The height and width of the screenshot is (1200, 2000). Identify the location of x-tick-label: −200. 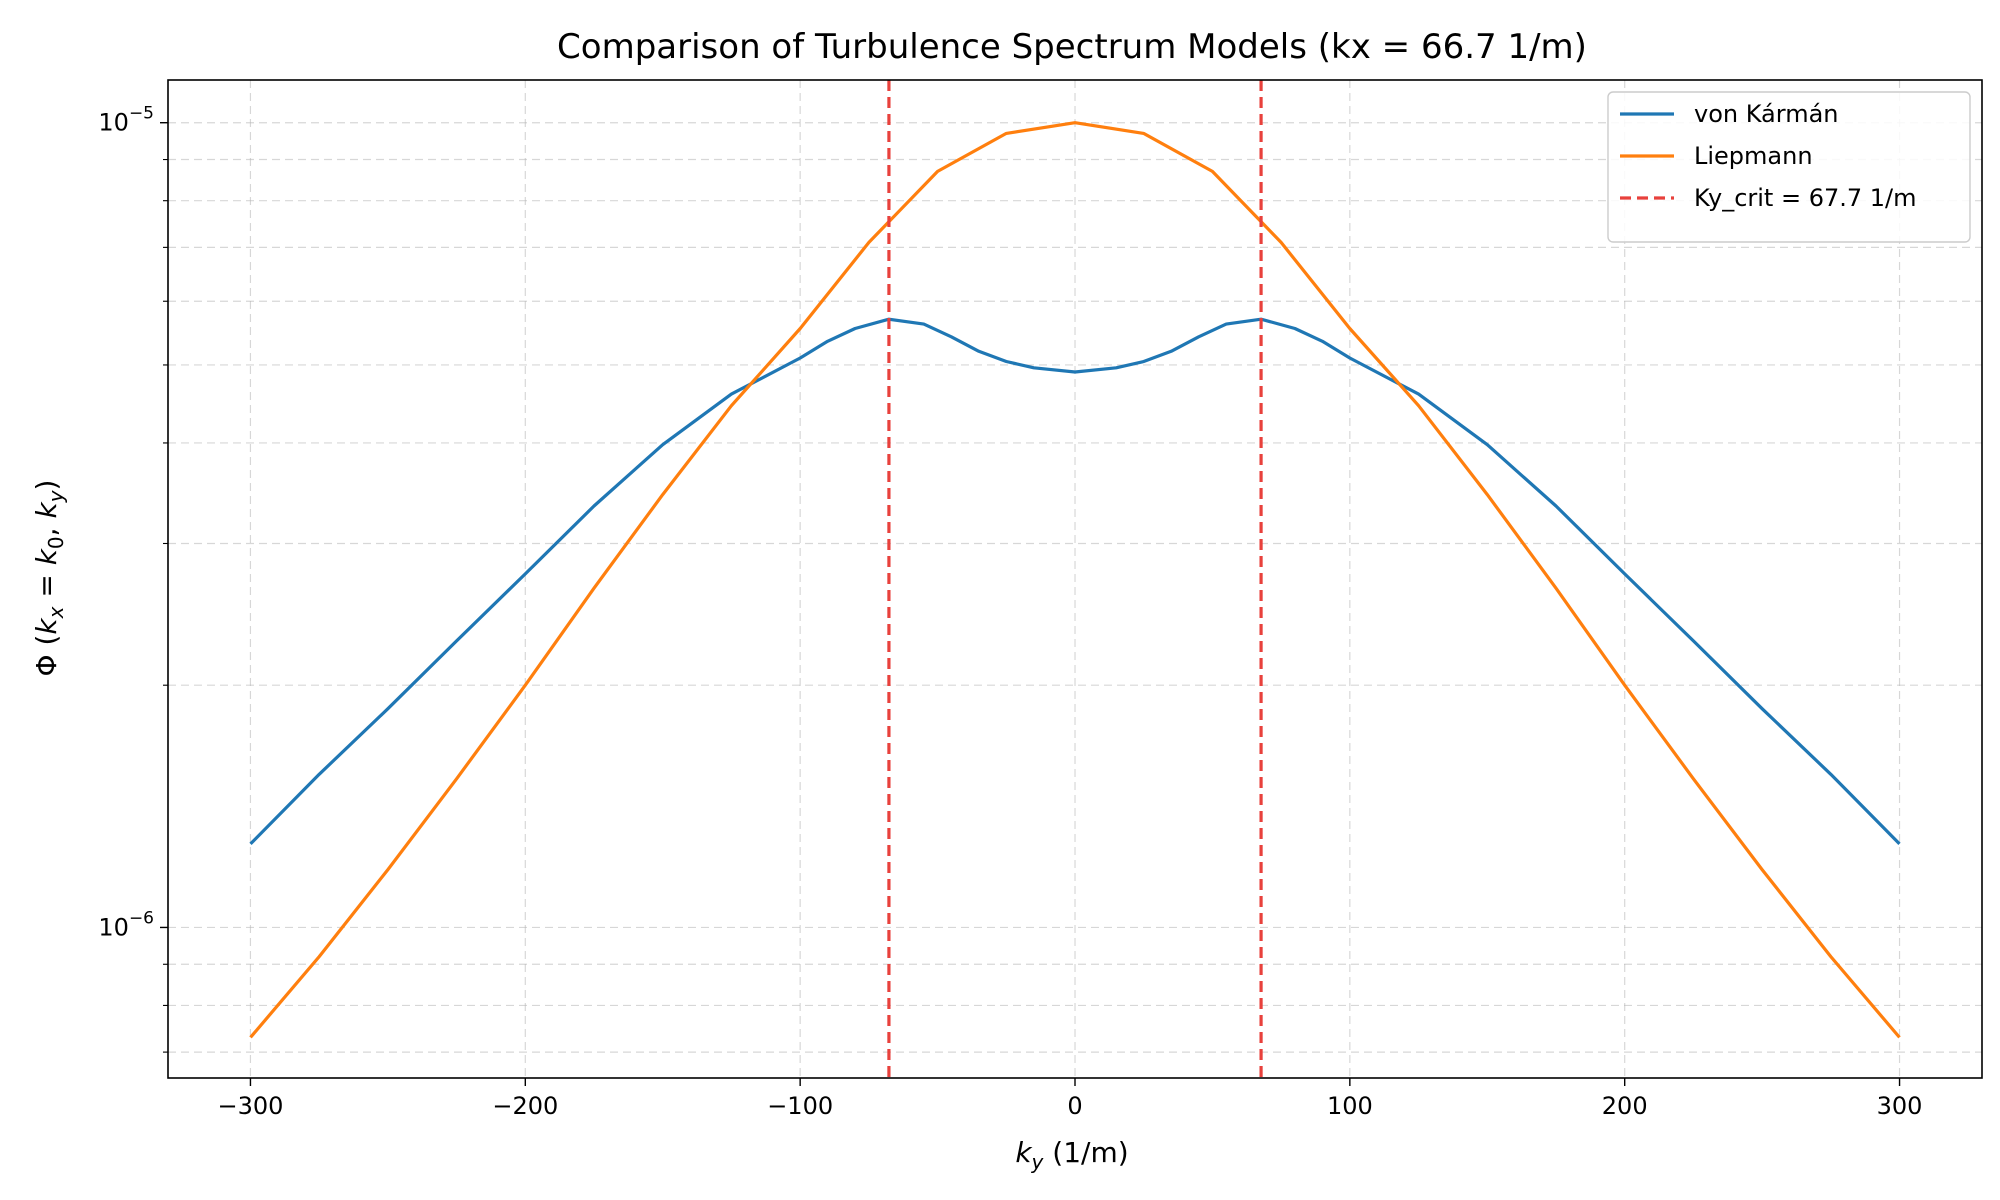
(525, 1106).